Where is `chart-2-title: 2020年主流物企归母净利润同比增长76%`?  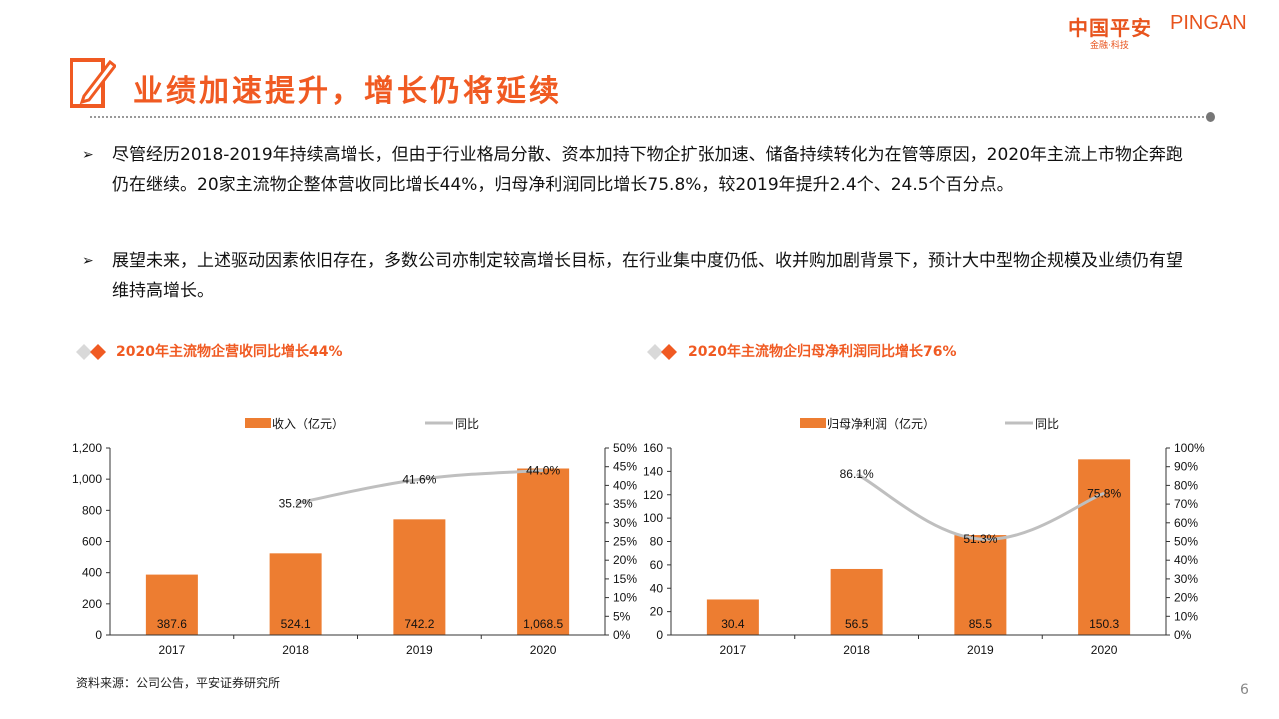
chart-2-title: 2020年主流物企归母净利润同比增长76% is located at coordinates (822, 352).